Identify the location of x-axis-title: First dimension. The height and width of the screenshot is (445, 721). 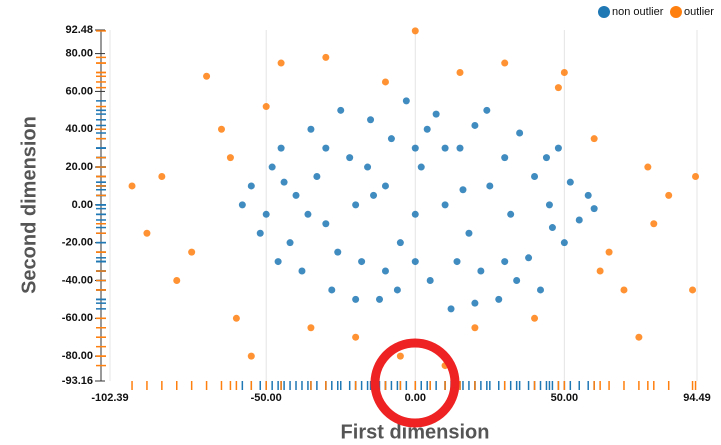
(415, 432).